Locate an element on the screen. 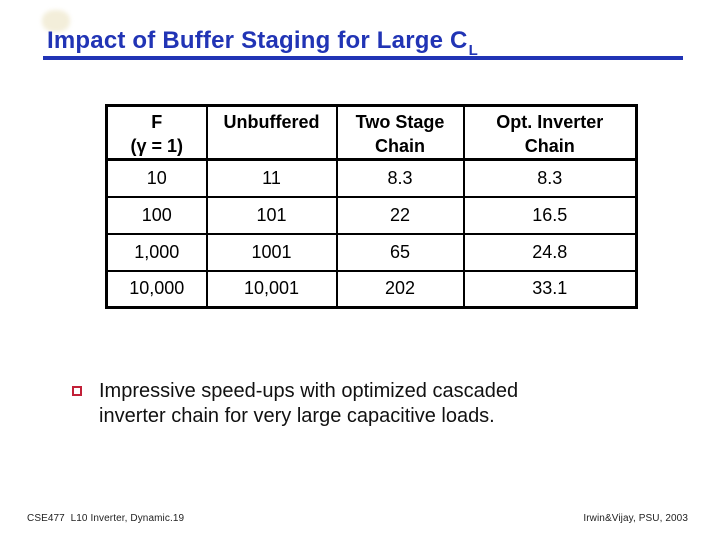 This screenshot has width=720, height=540. table-row: 1,000 1001 65 24.8 is located at coordinates (371, 252).